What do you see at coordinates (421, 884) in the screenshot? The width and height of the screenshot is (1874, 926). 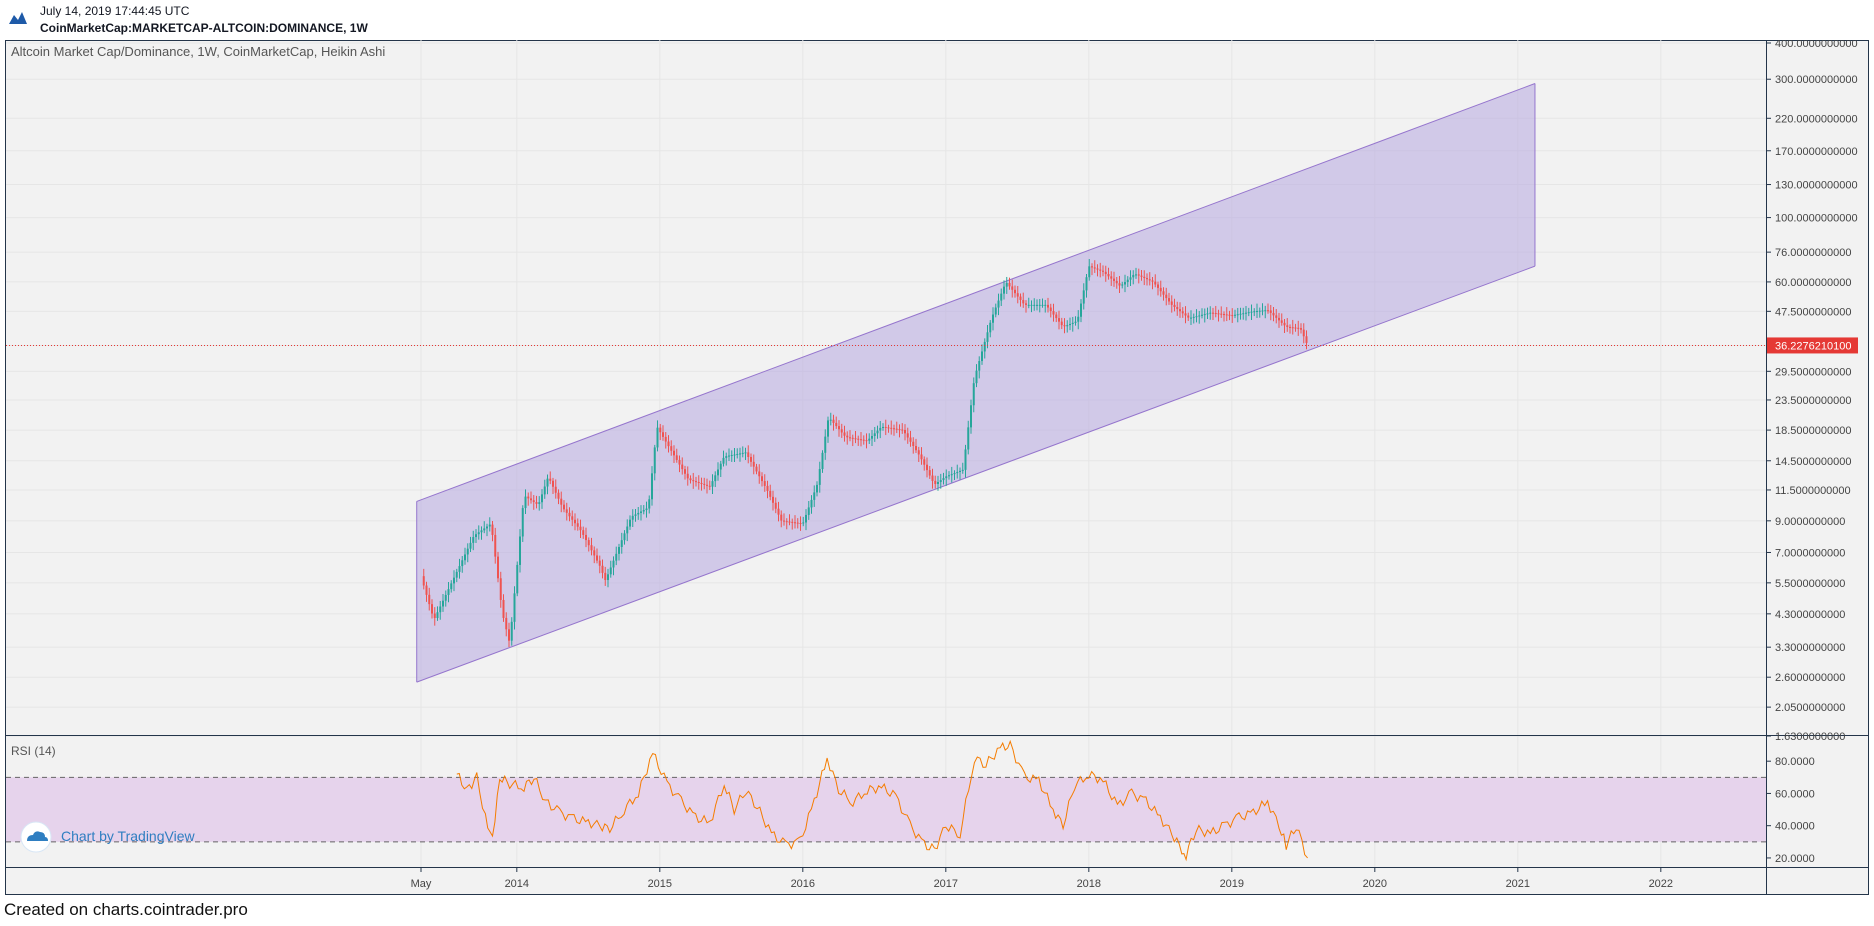 I see `time-tick-label-0: May` at bounding box center [421, 884].